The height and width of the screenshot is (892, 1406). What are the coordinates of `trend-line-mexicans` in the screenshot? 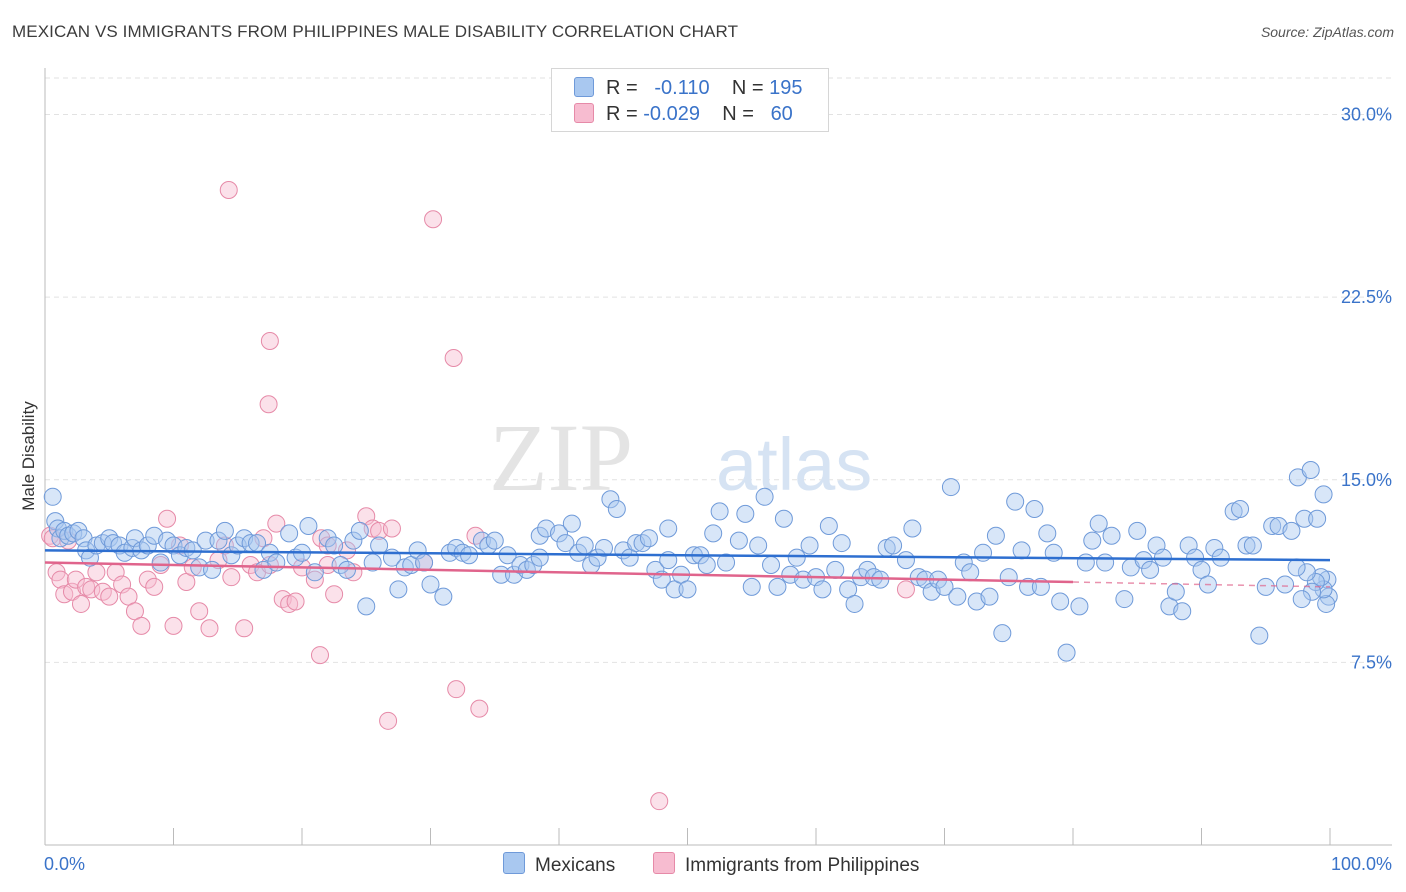 It's located at (687, 555).